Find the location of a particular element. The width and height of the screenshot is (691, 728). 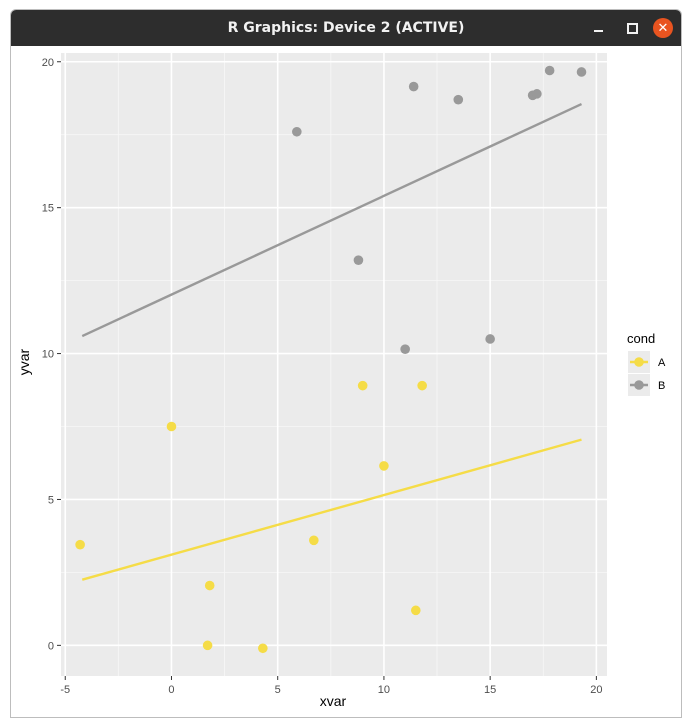

y-tick-label: 5 is located at coordinates (51, 500).